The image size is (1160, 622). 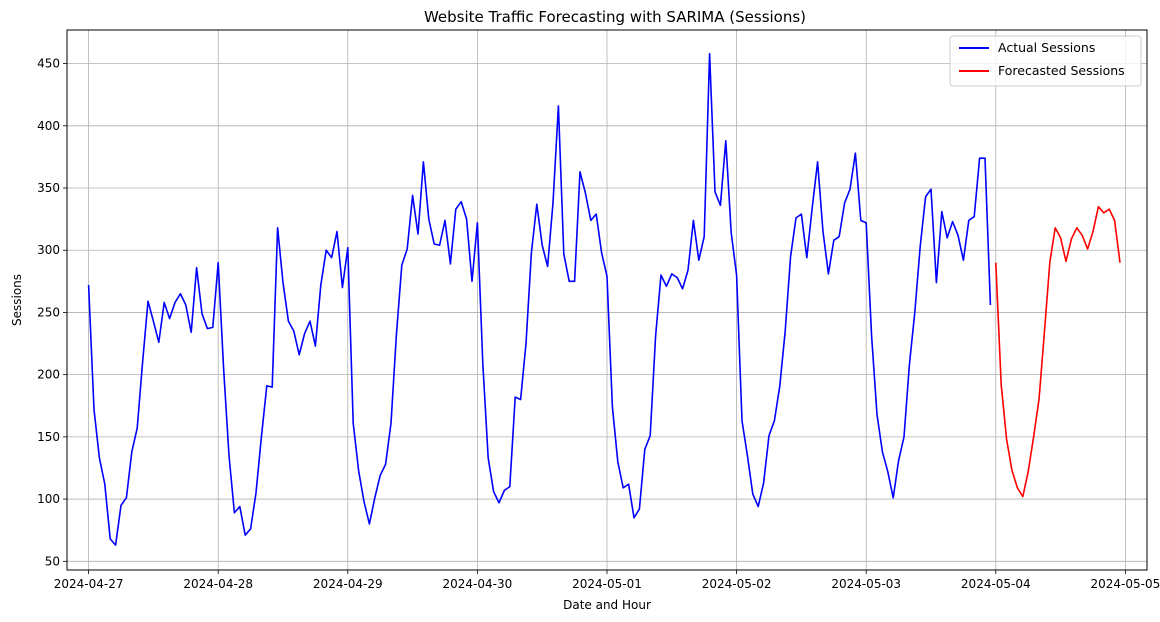 I want to click on x-tick-label: 2024-04-28, so click(x=218, y=584).